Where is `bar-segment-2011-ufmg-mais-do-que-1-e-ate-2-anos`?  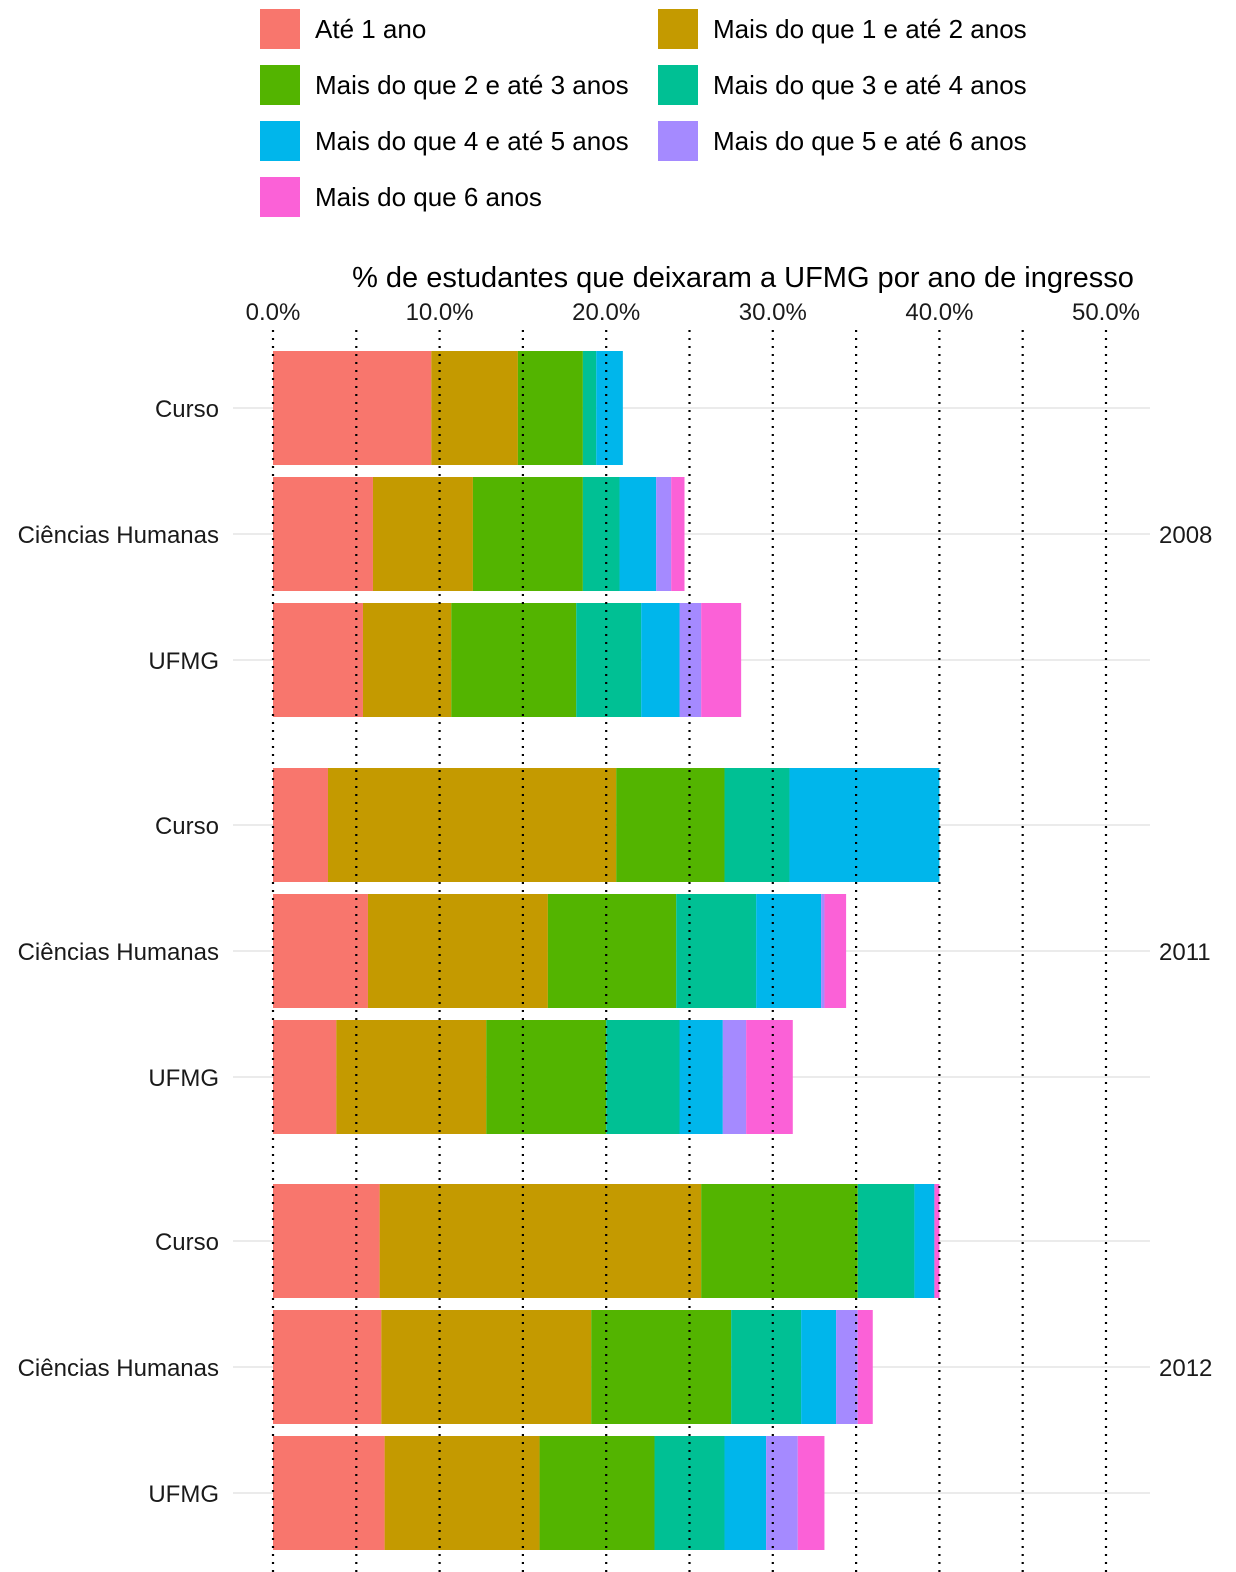
bar-segment-2011-ufmg-mais-do-que-1-e-ate-2-anos is located at coordinates (411, 1077).